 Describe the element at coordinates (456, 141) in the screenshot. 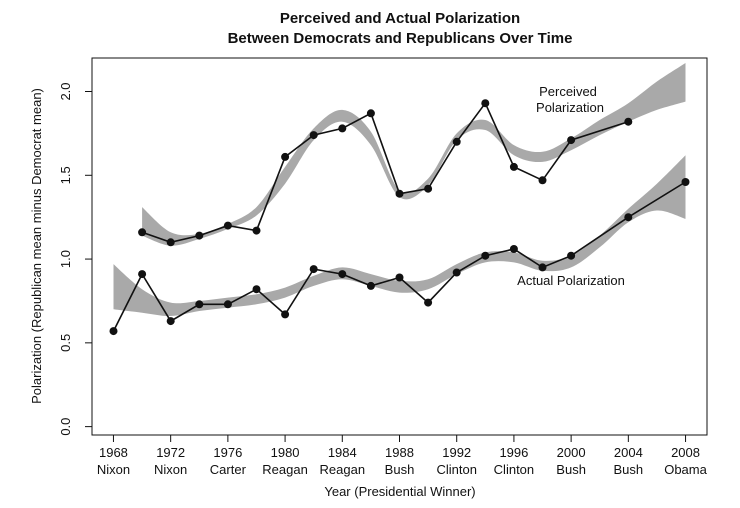

I see `perceived-point-1992` at that location.